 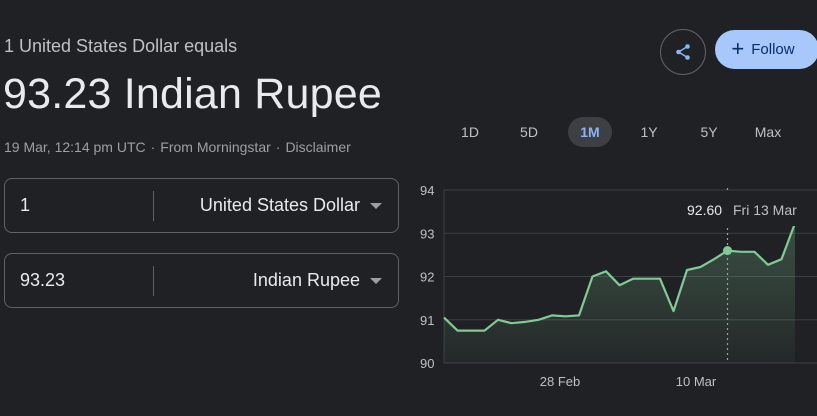 I want to click on range-tabs: 1D 5D 1M 1Y 5Y Max, so click(x=628, y=132).